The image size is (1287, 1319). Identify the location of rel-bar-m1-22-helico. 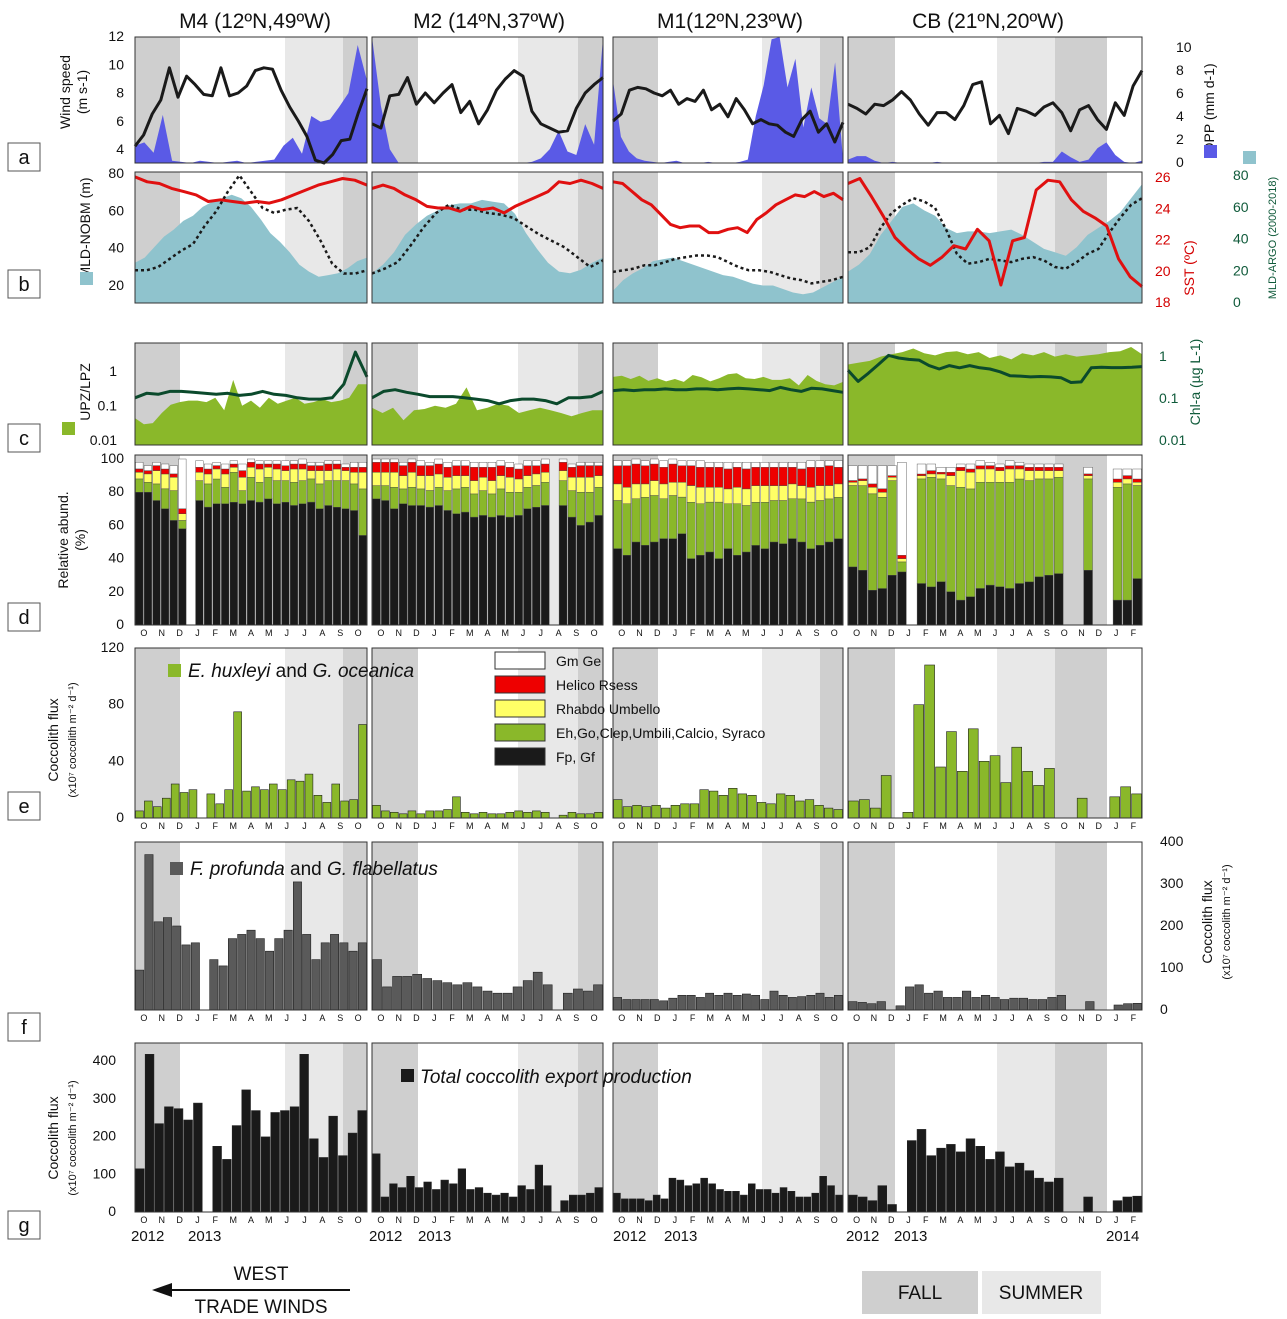
(820, 476).